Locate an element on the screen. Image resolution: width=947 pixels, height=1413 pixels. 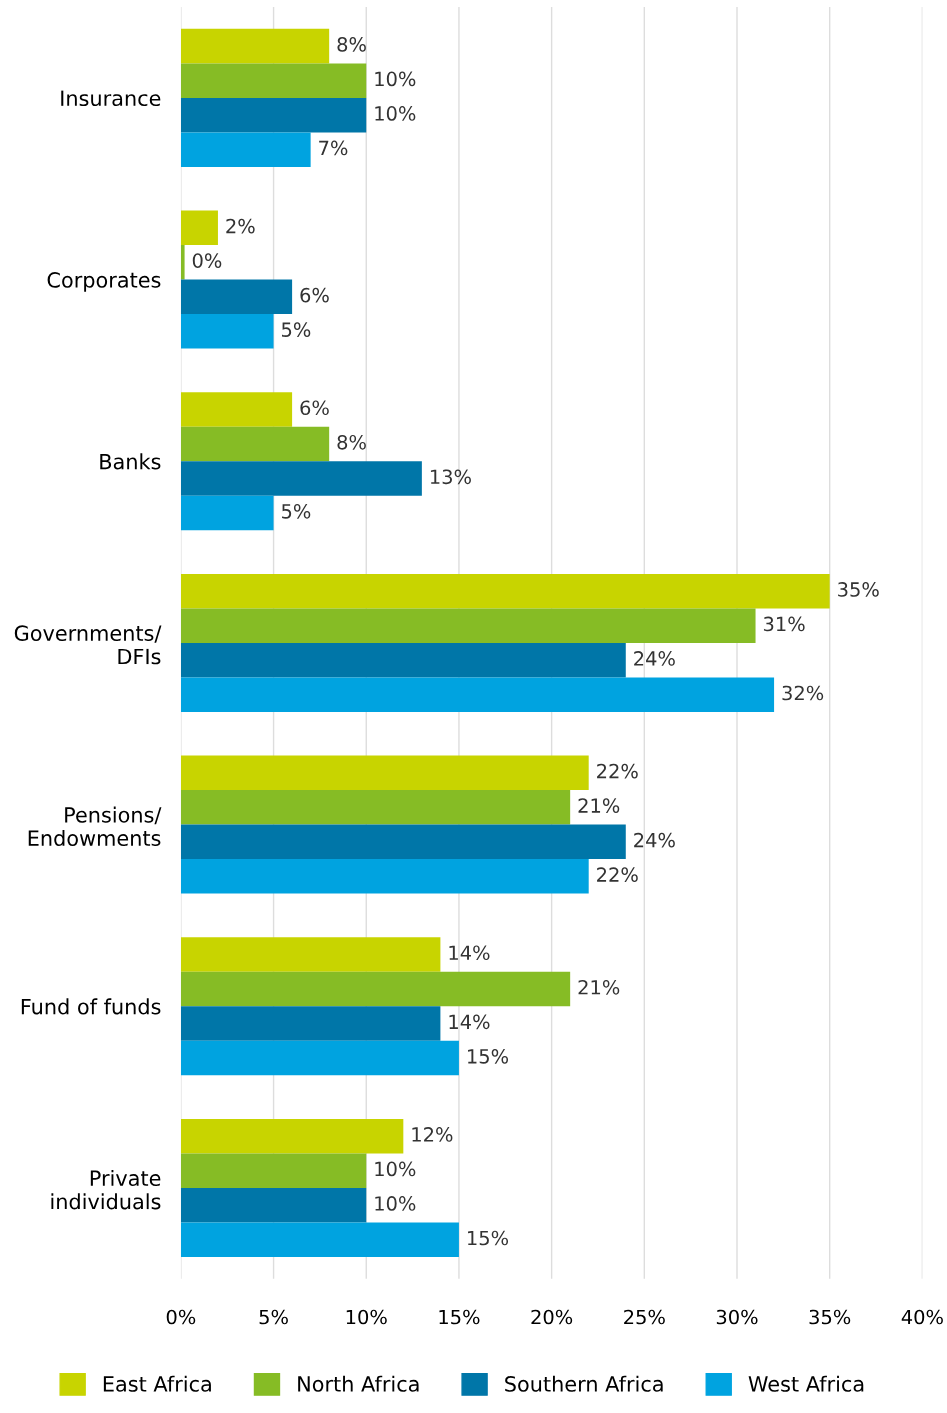
x-tick-label: 20% is located at coordinates (552, 1317).